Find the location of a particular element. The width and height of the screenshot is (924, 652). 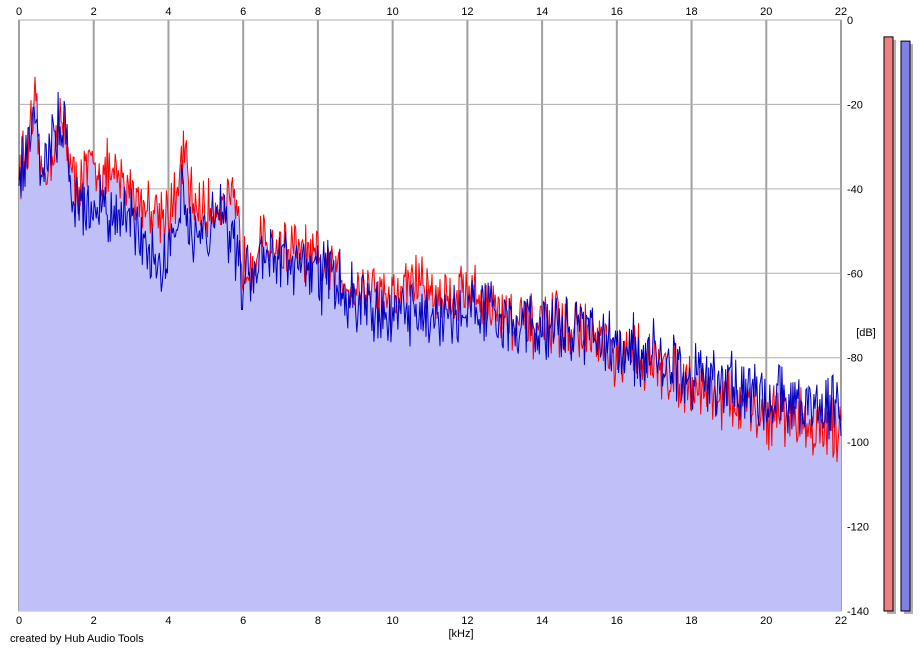

y-tick-label: -100 is located at coordinates (858, 443).